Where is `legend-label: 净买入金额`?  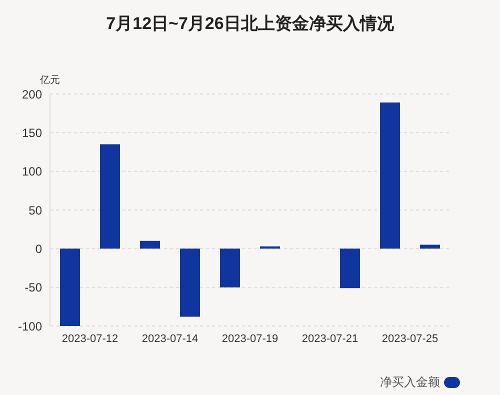
legend-label: 净买入金额 is located at coordinates (410, 382).